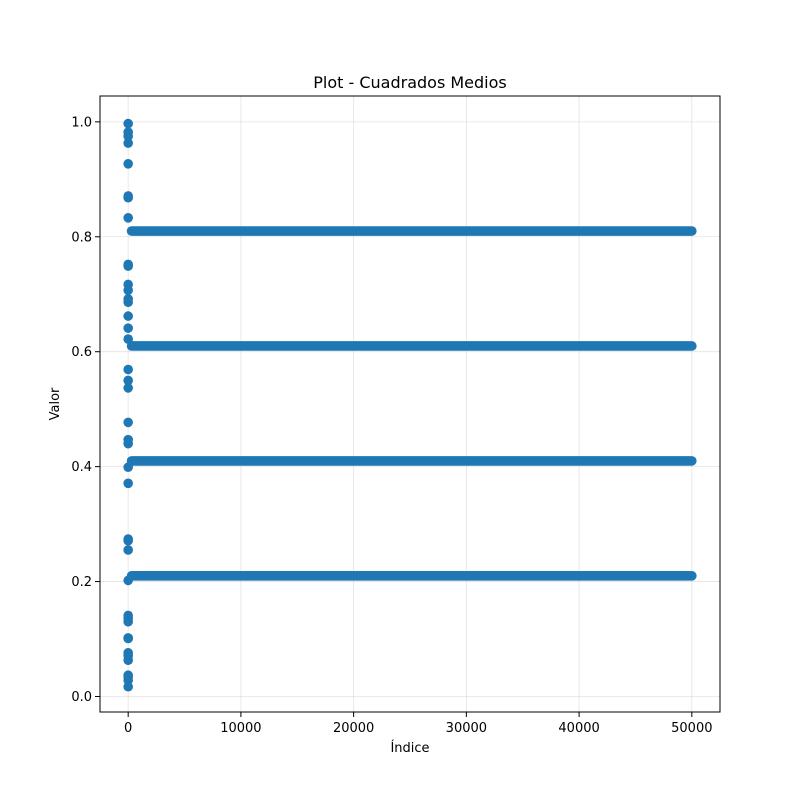 The height and width of the screenshot is (800, 800). I want to click on x-tick-label: 20000, so click(353, 728).